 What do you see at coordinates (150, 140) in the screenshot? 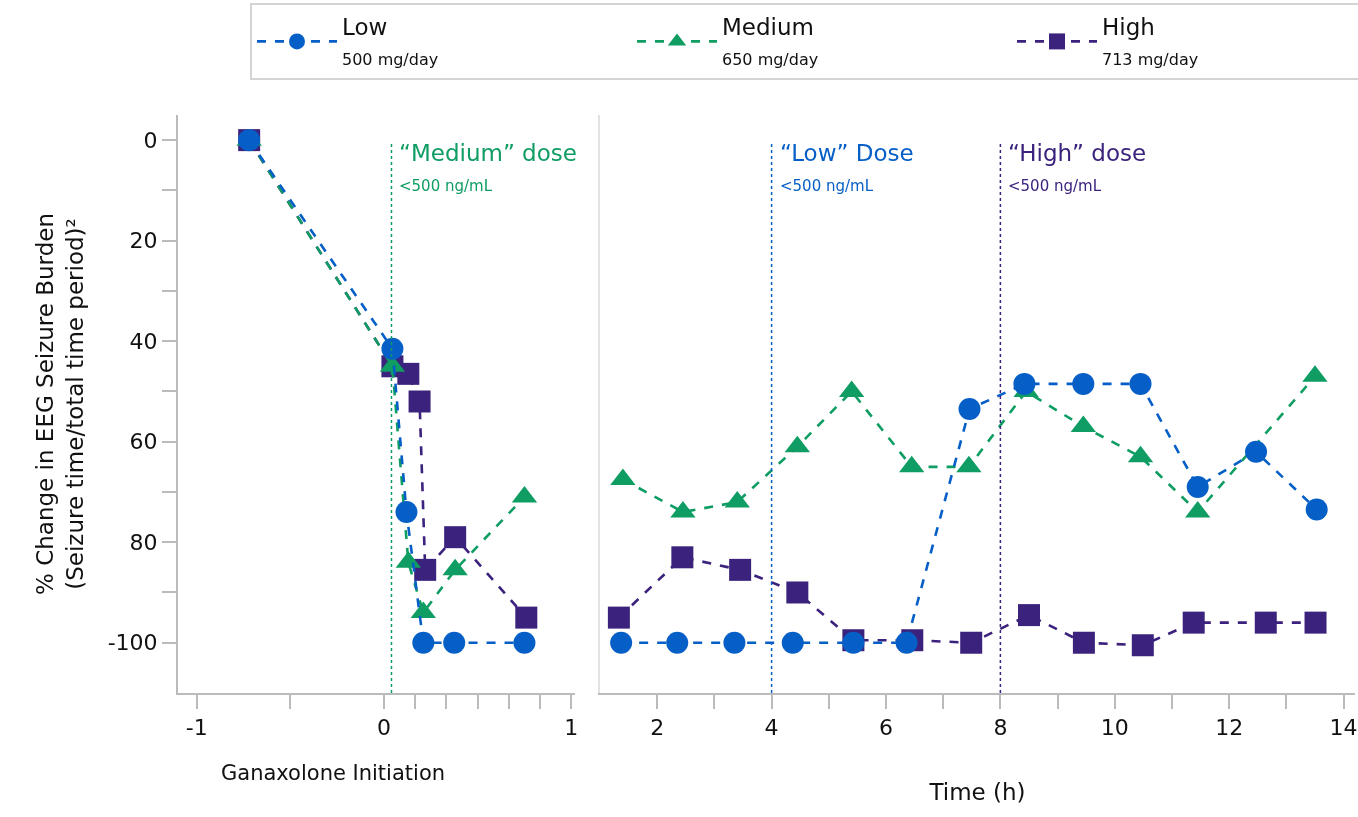
I see `y-tick-label: 0` at bounding box center [150, 140].